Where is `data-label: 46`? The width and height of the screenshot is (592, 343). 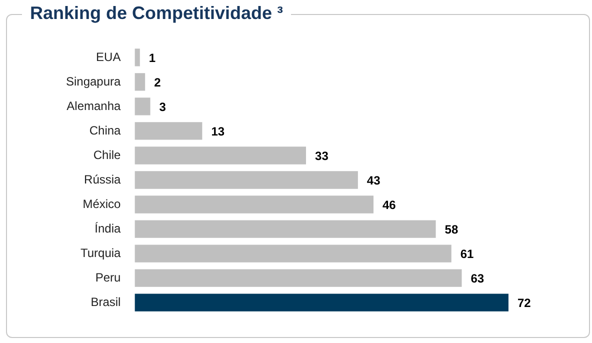
data-label: 46 is located at coordinates (389, 205).